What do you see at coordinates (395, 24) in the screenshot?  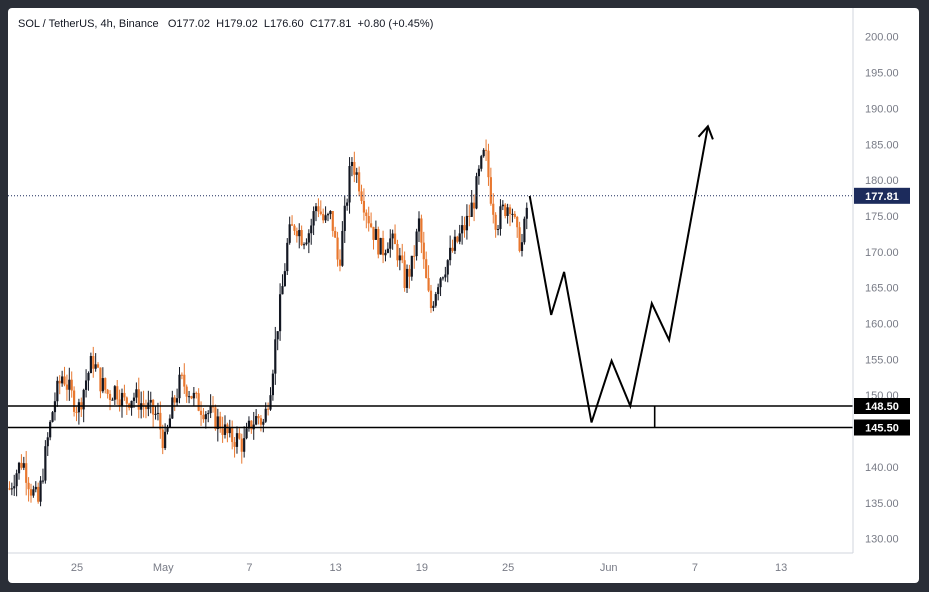 I see `change-value: +0.80 (+0.45%)` at bounding box center [395, 24].